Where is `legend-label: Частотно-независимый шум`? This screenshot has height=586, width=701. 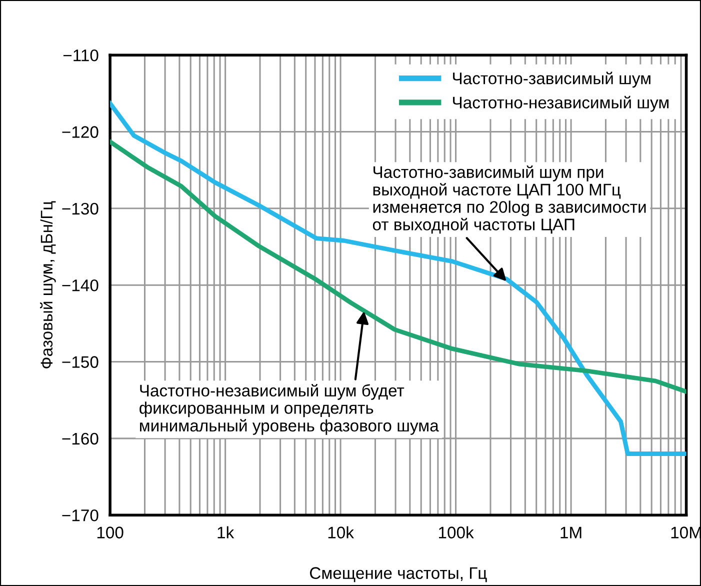 legend-label: Частотно-независимый шум is located at coordinates (560, 104).